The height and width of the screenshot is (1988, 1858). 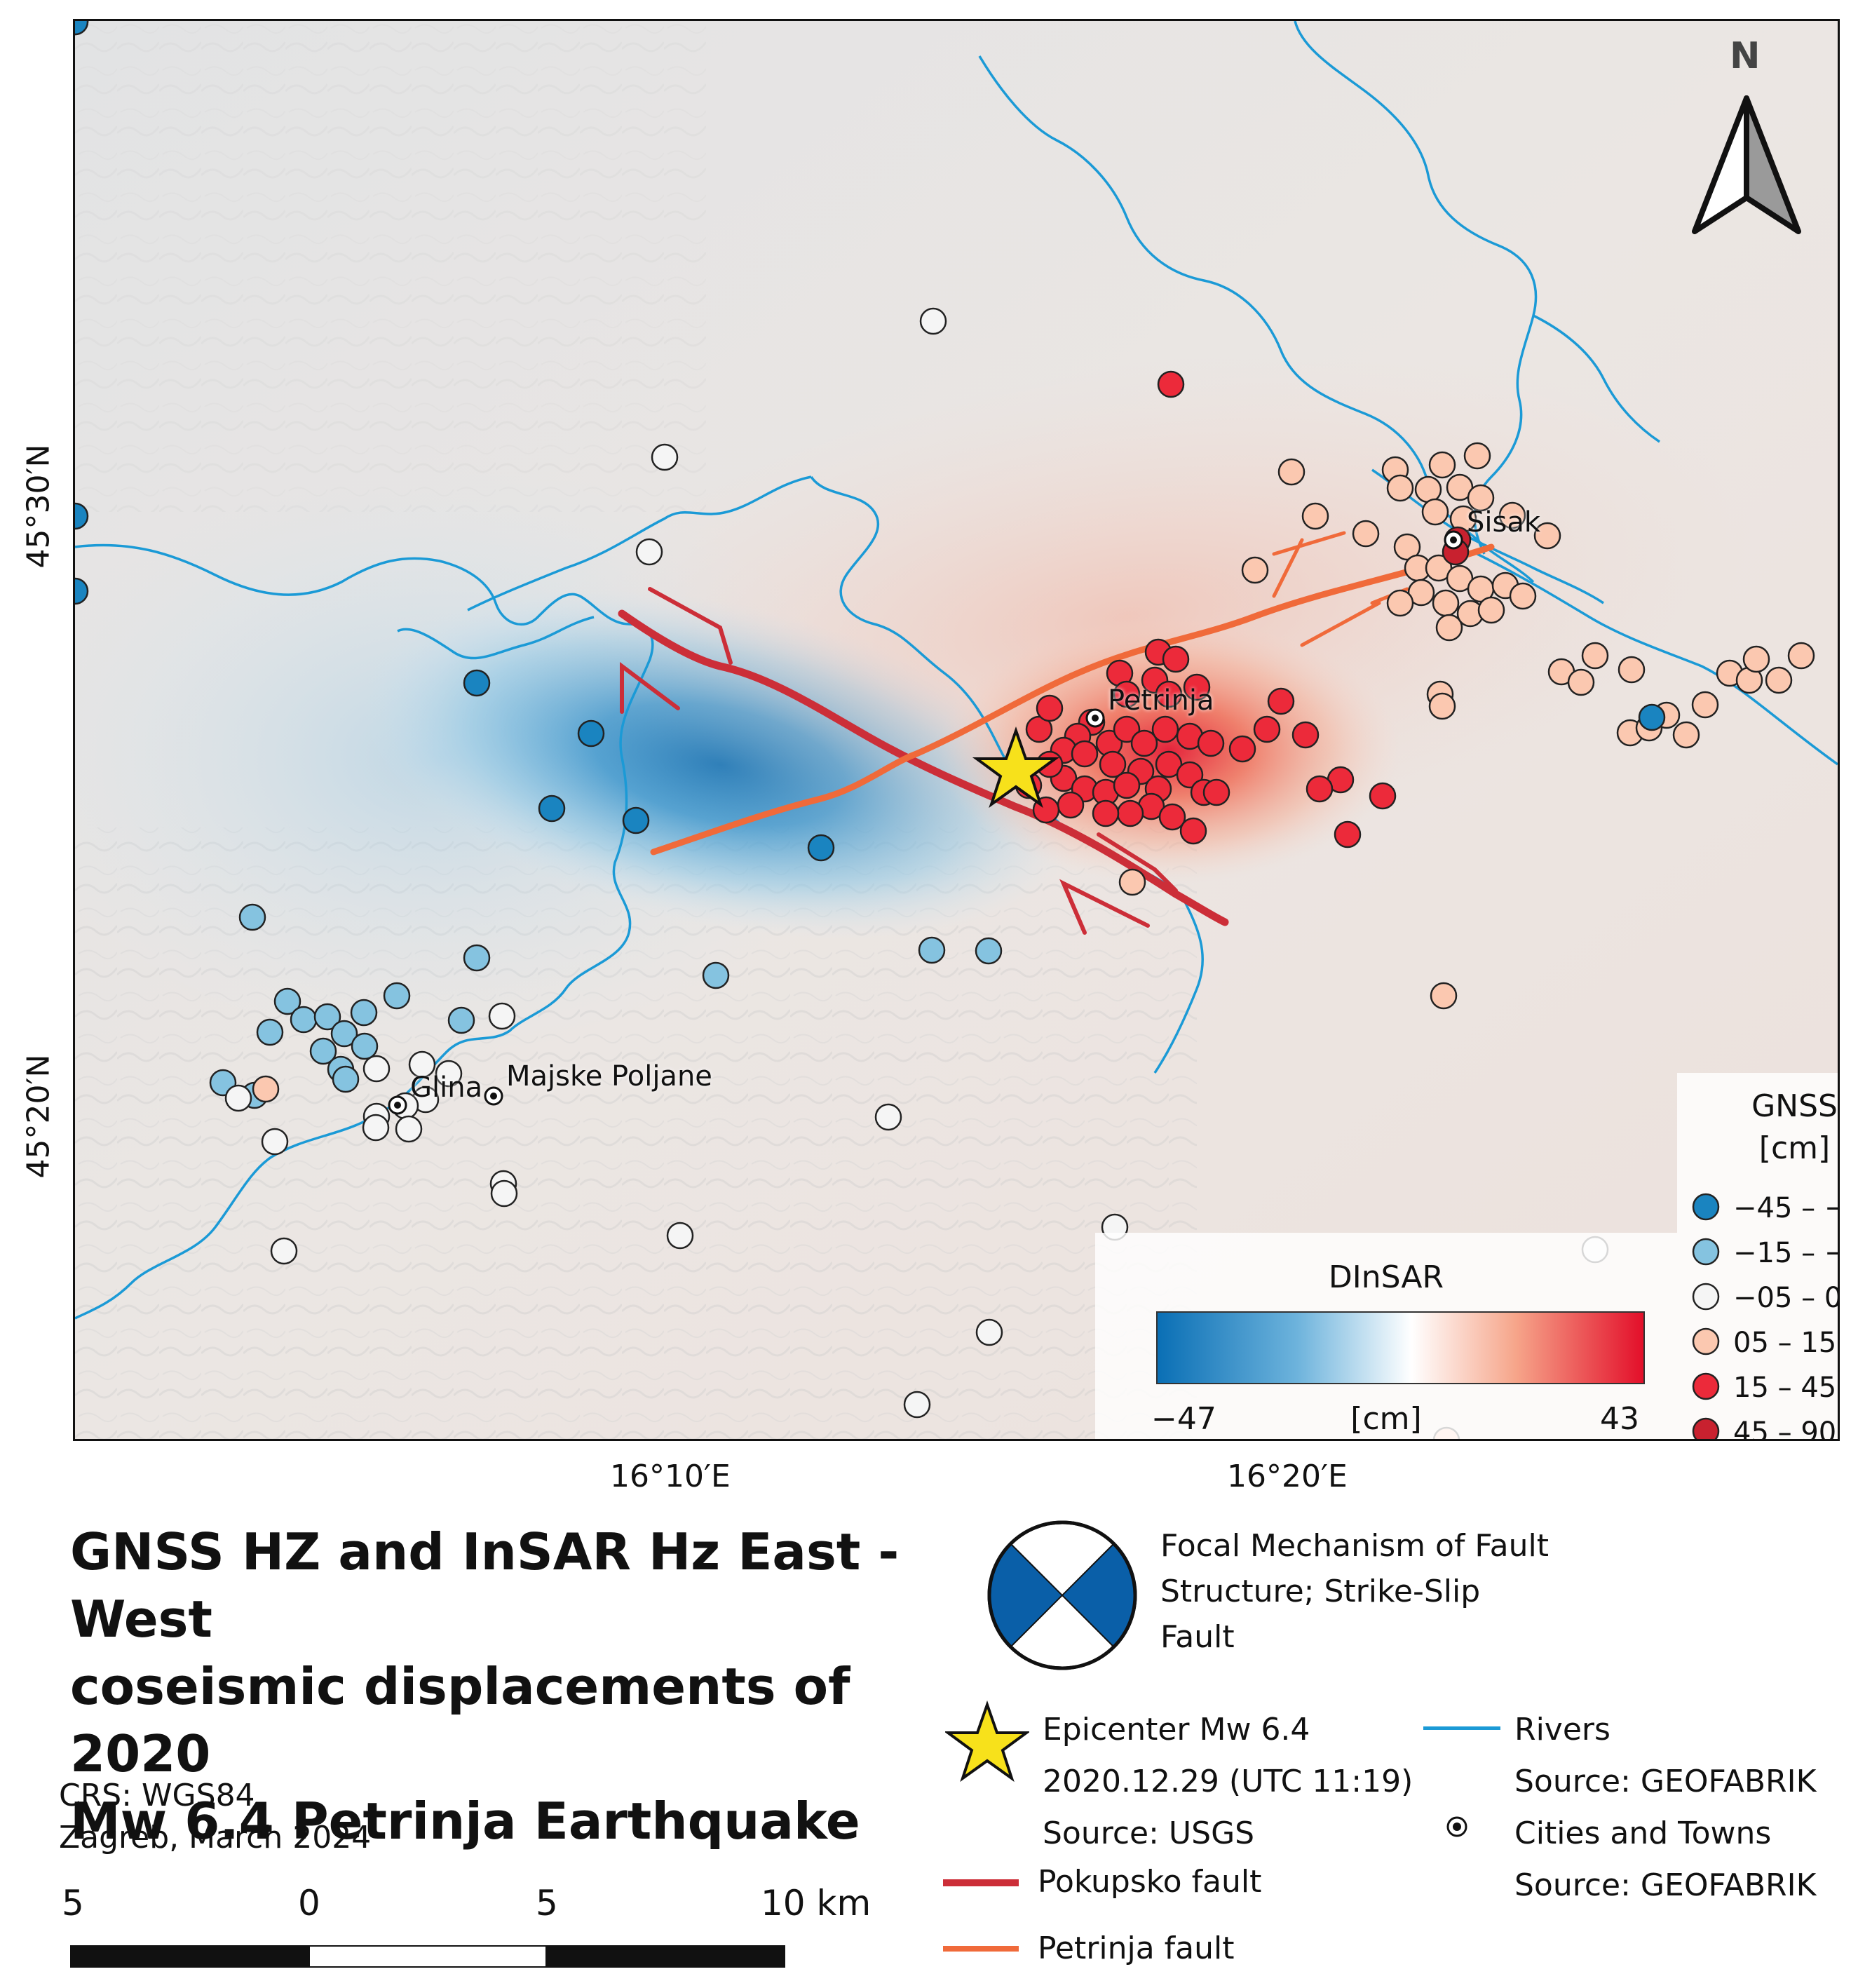 What do you see at coordinates (1016, 768) in the screenshot?
I see `epicenter-star-icon` at bounding box center [1016, 768].